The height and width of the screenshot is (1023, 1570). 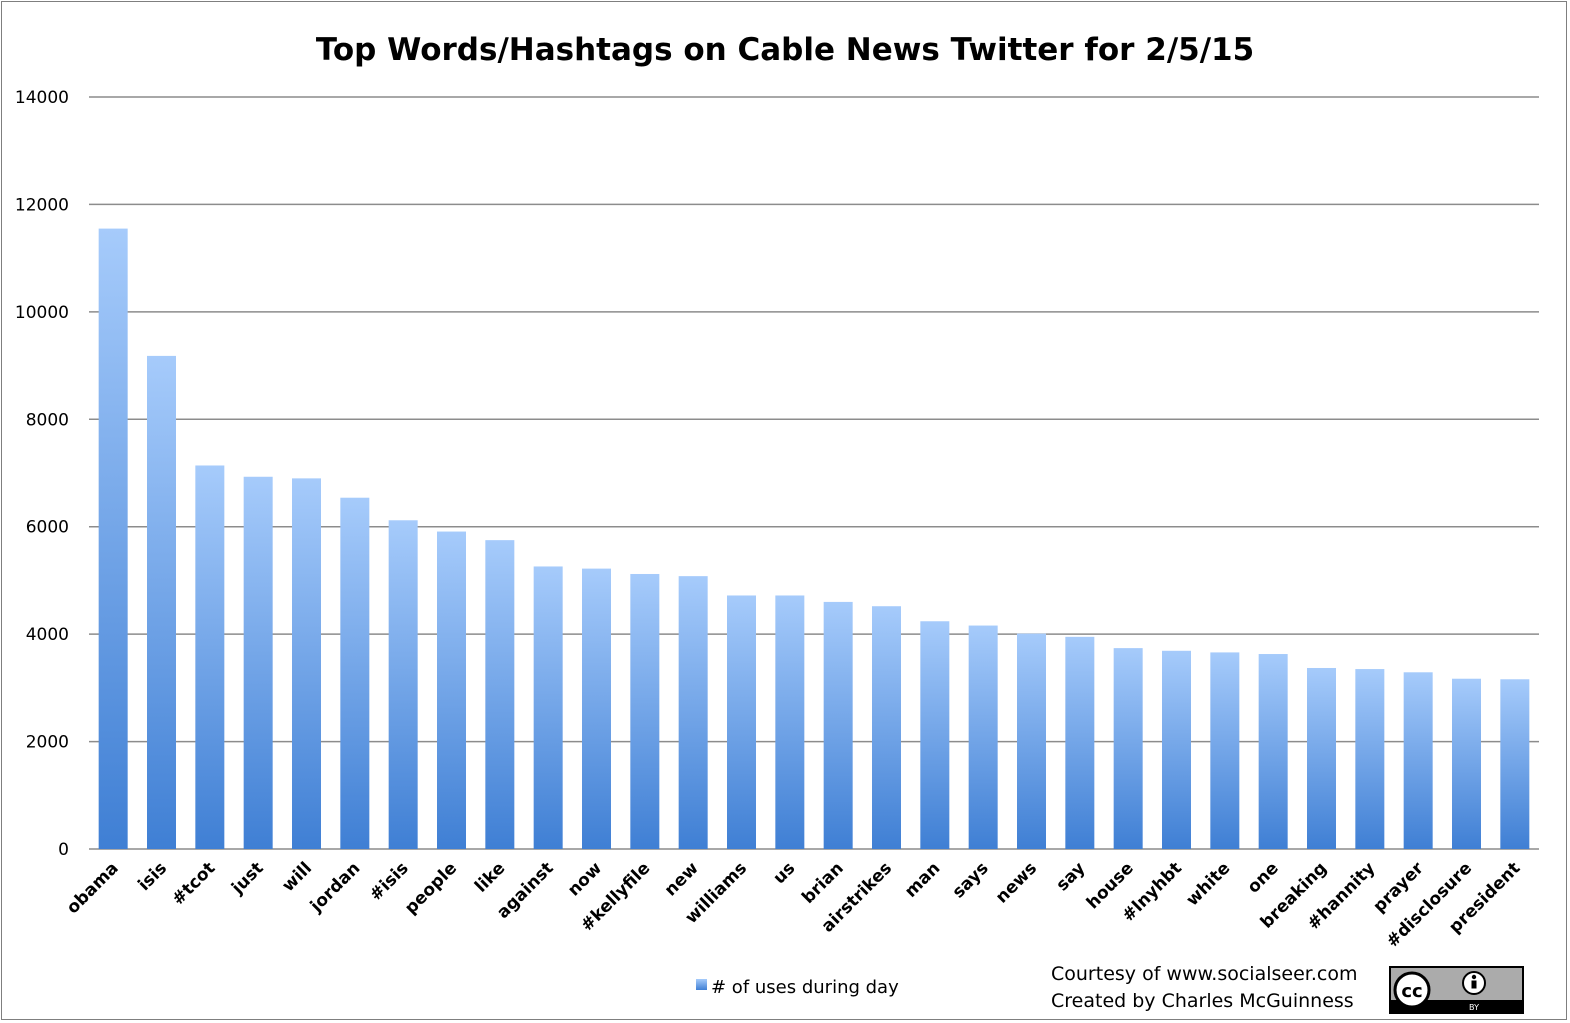 What do you see at coordinates (935, 735) in the screenshot?
I see `bar-man` at bounding box center [935, 735].